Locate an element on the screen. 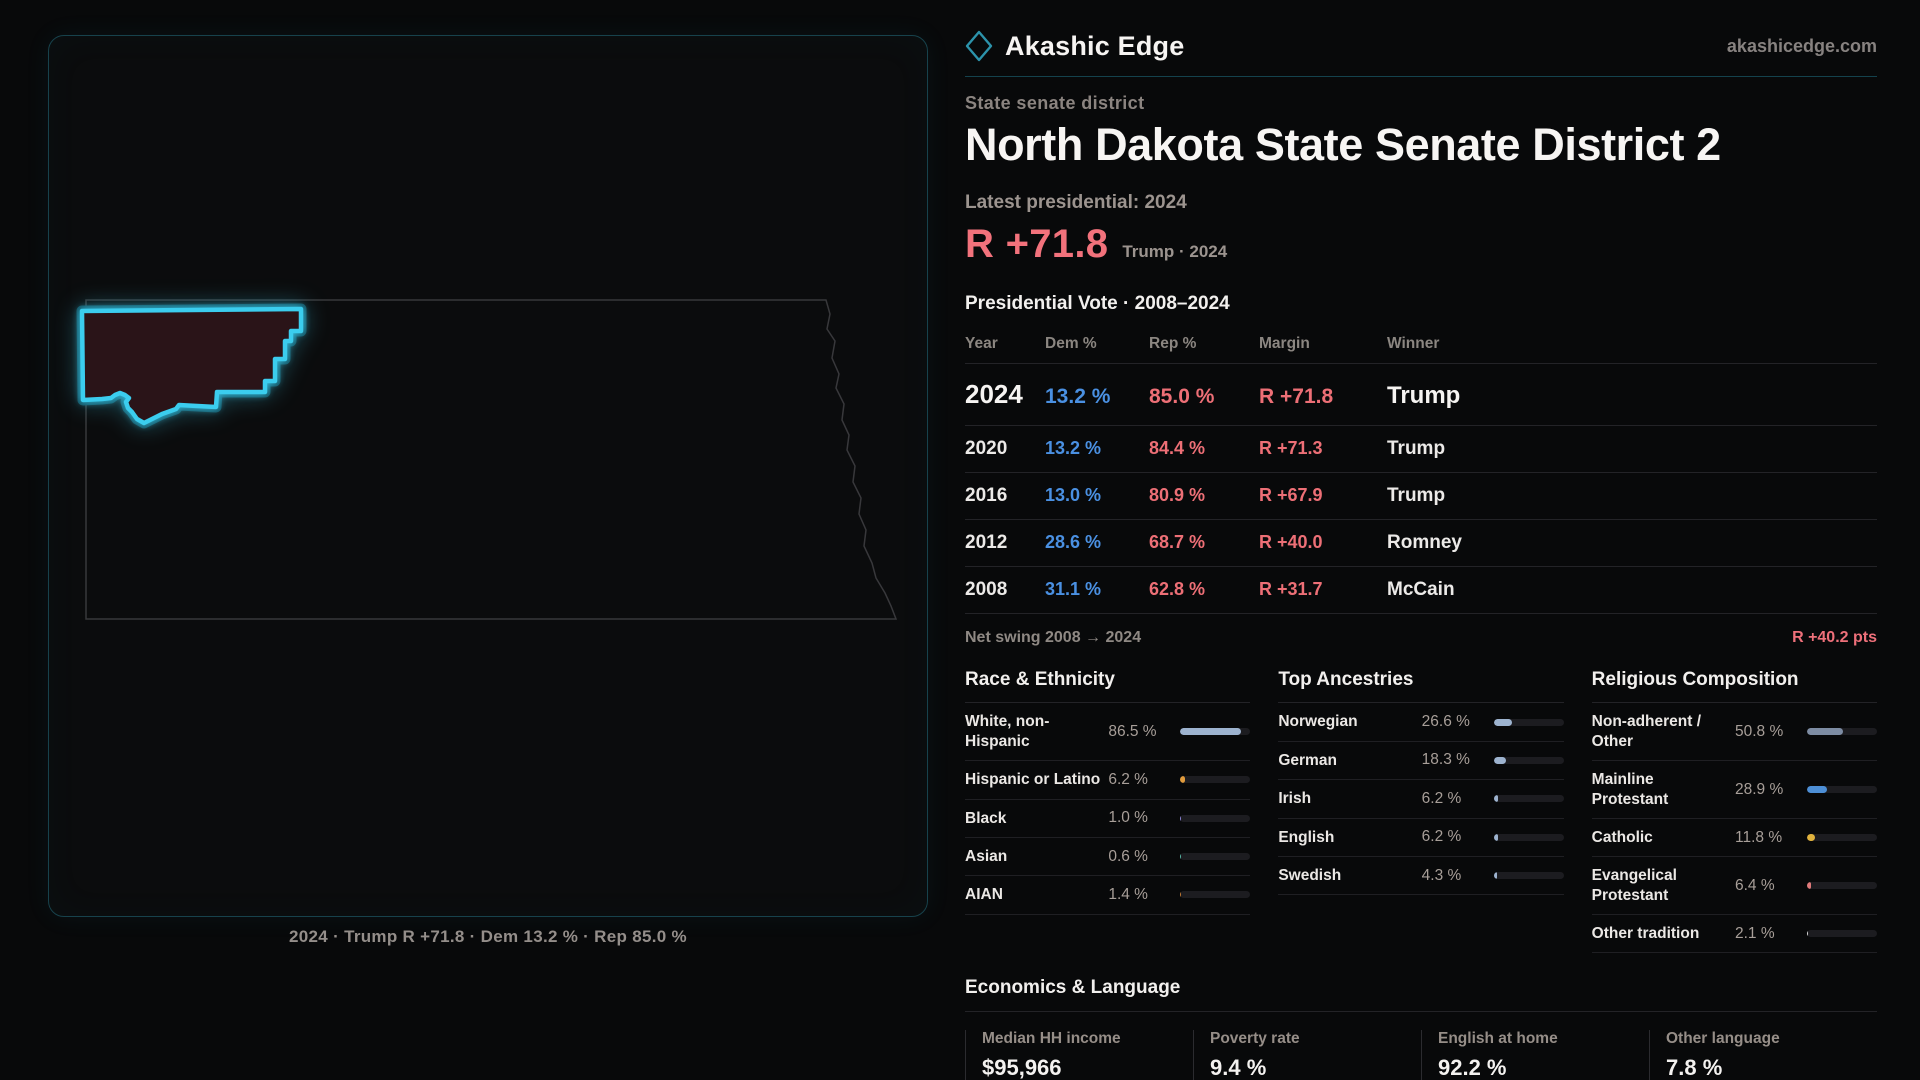 The height and width of the screenshot is (1080, 1920). stat-poverty-rate: Poverty rate 9.4 % is located at coordinates (1307, 1055).